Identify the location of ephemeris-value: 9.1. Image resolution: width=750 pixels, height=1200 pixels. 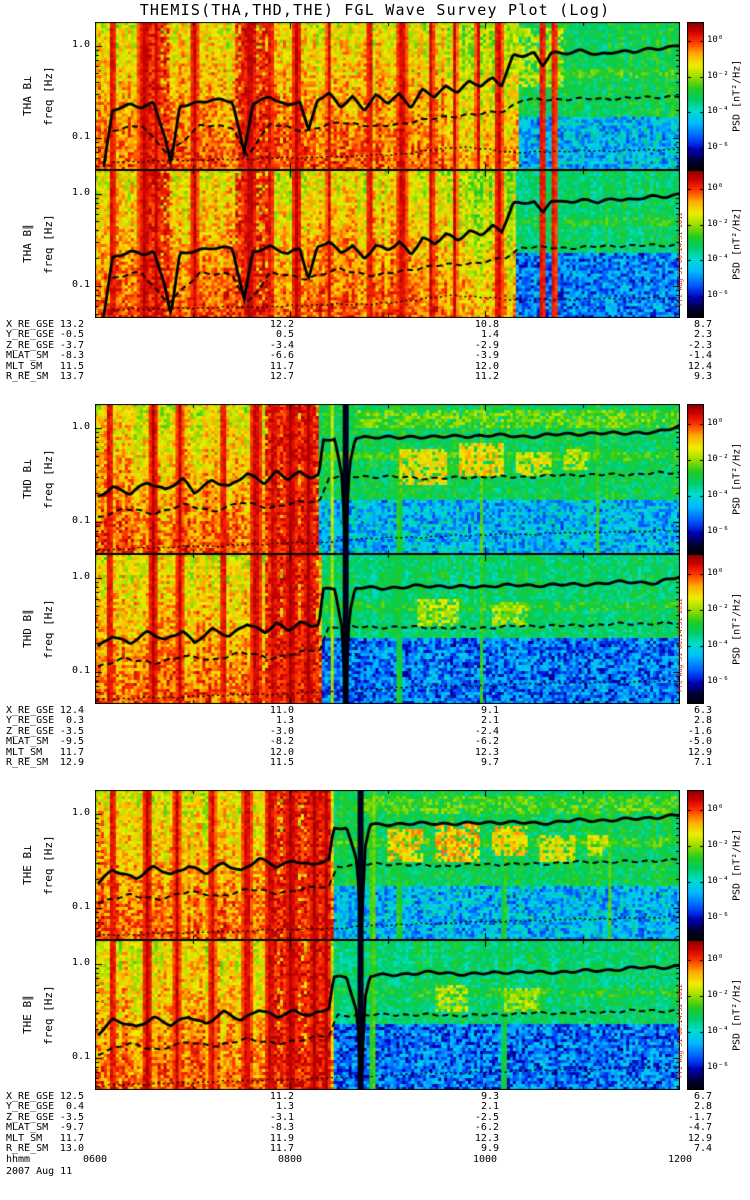
(489, 710).